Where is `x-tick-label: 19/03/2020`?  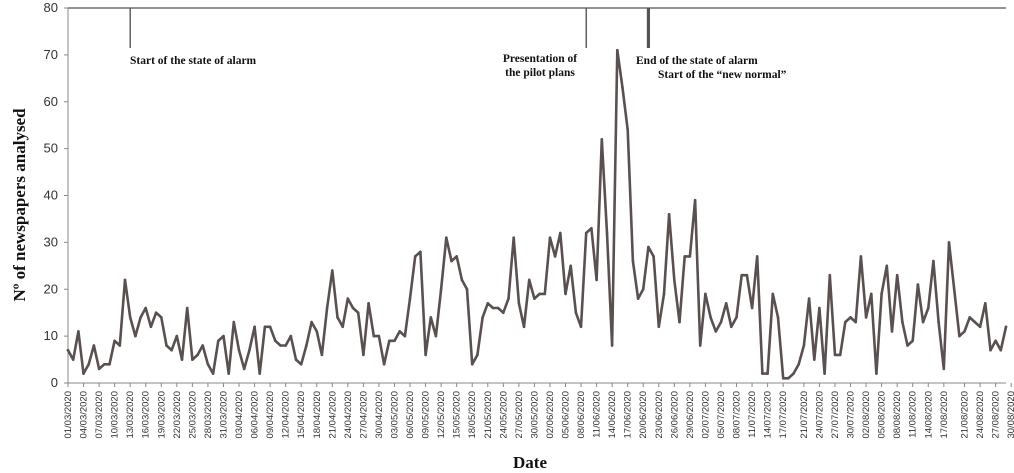 x-tick-label: 19/03/2020 is located at coordinates (161, 415).